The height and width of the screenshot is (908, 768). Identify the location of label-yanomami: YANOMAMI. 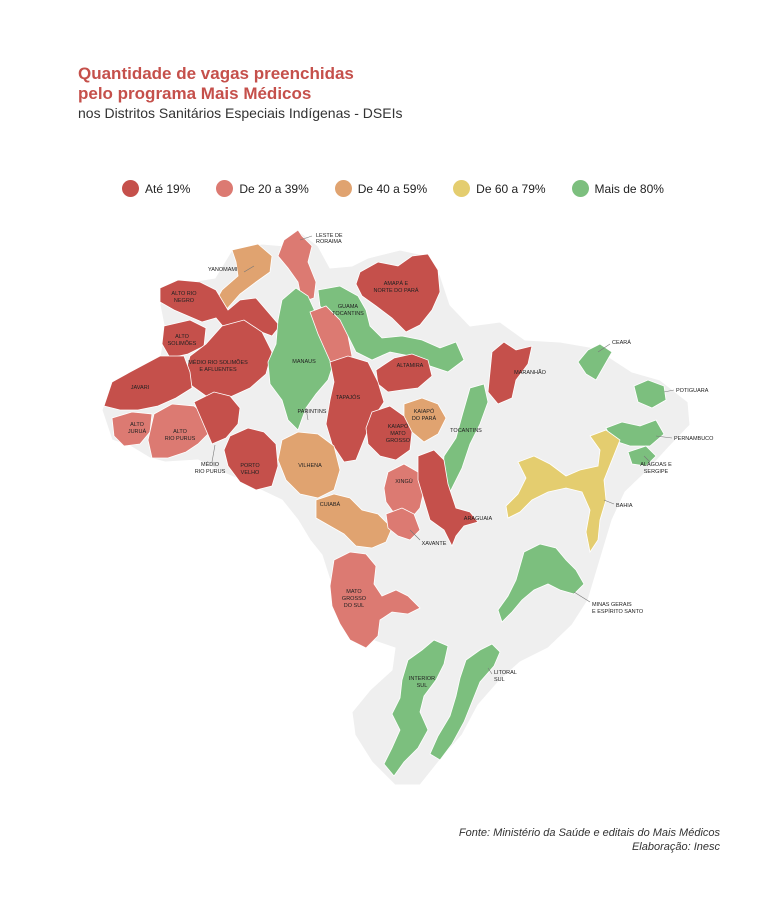
(223, 270).